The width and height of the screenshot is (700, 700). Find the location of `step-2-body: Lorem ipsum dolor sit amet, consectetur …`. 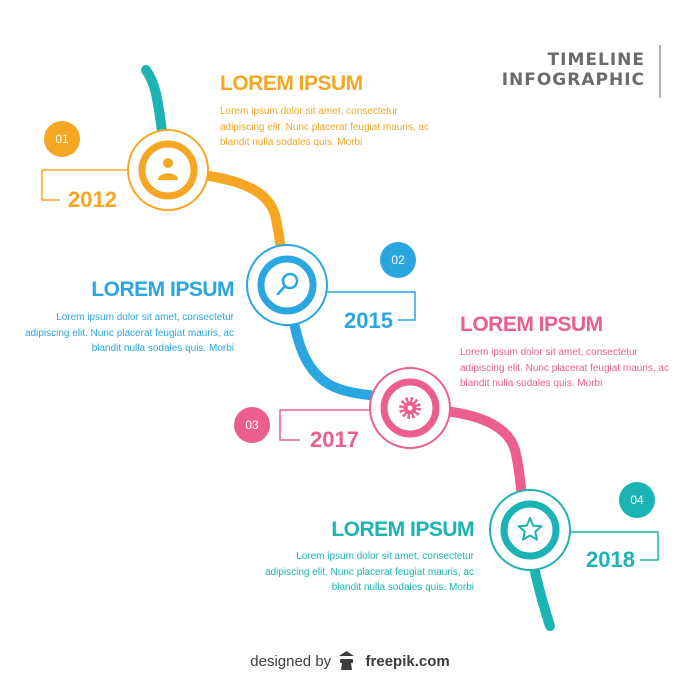

step-2-body: Lorem ipsum dolor sit amet, consectetur … is located at coordinates (129, 333).